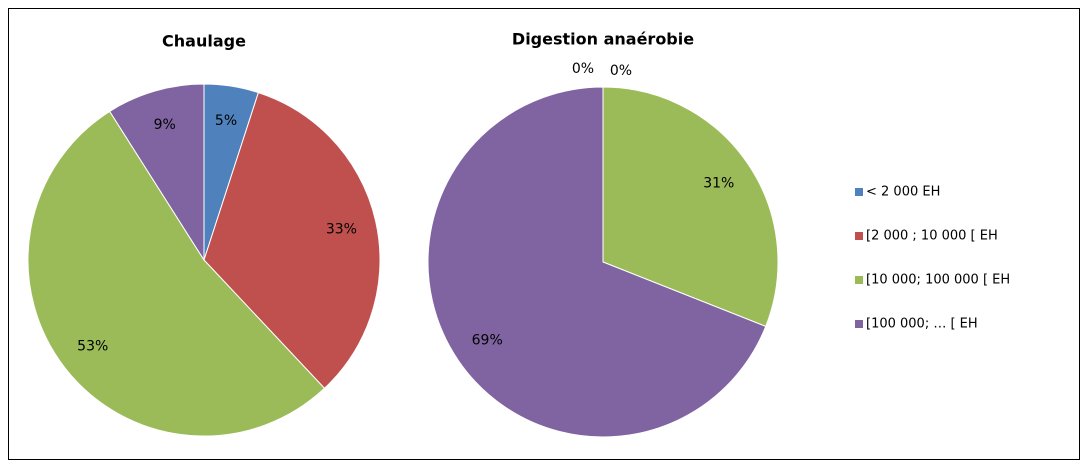  I want to click on data-label: 33%, so click(341, 229).